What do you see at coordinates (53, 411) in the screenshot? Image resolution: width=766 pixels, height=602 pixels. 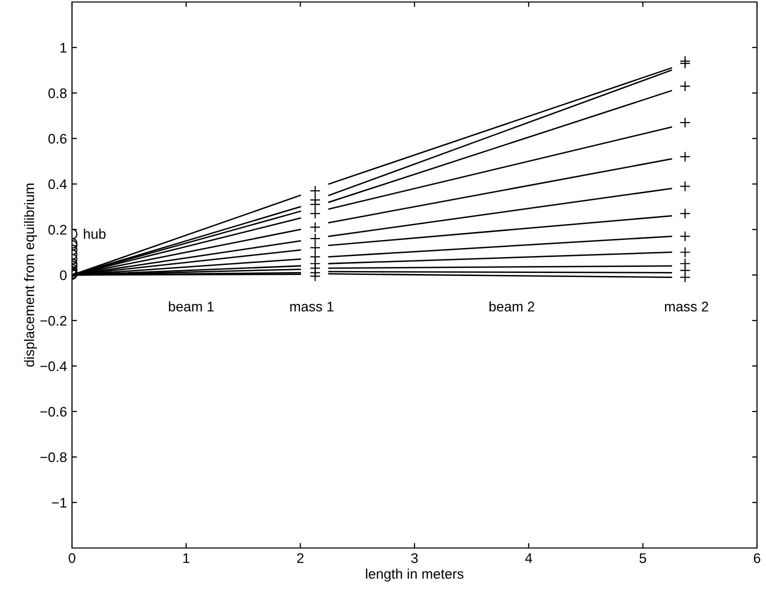 I see `y-tick-label: −0.6` at bounding box center [53, 411].